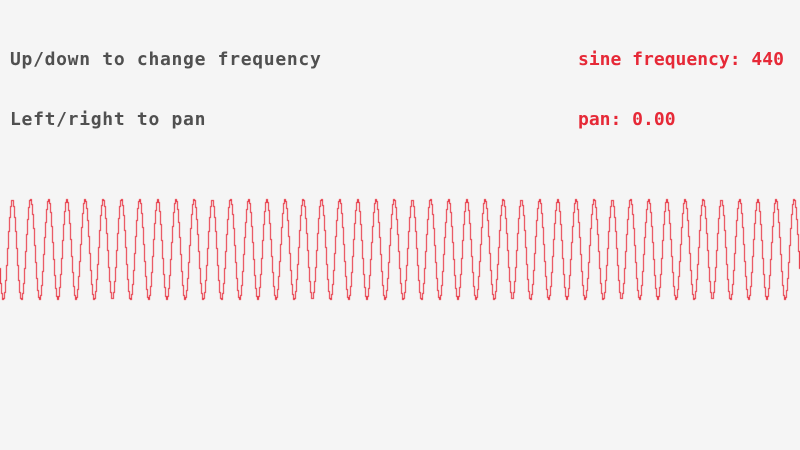  Describe the element at coordinates (681, 90) in the screenshot. I see `status-readout: sine frequency: 440 pan: 0.00` at that location.